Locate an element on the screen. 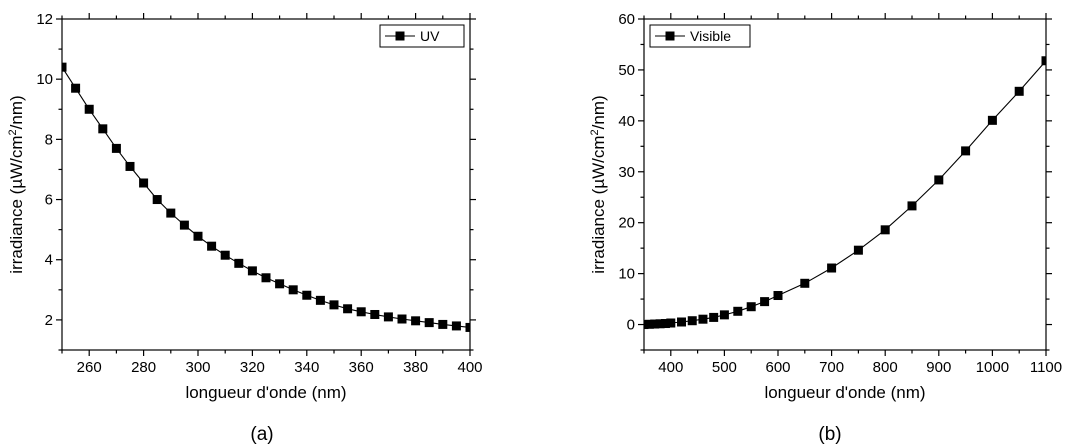 This screenshot has height=447, width=1065. y-tick-label: 0 is located at coordinates (631, 325).